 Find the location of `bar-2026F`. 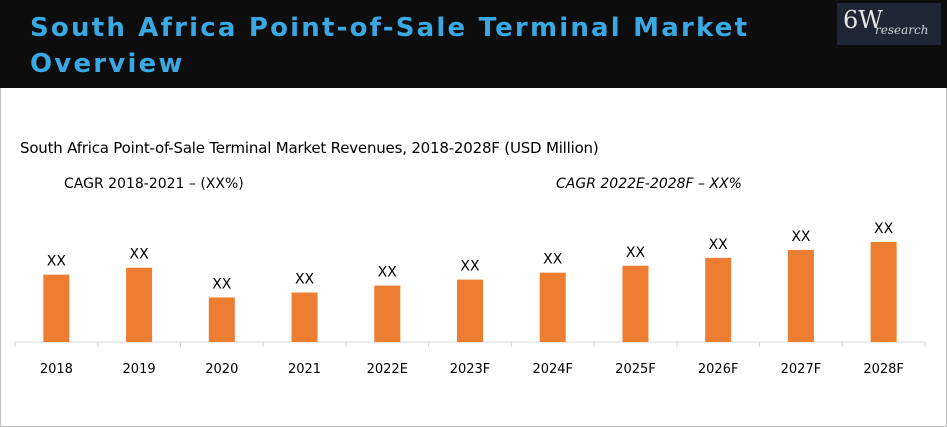

bar-2026F is located at coordinates (718, 299).